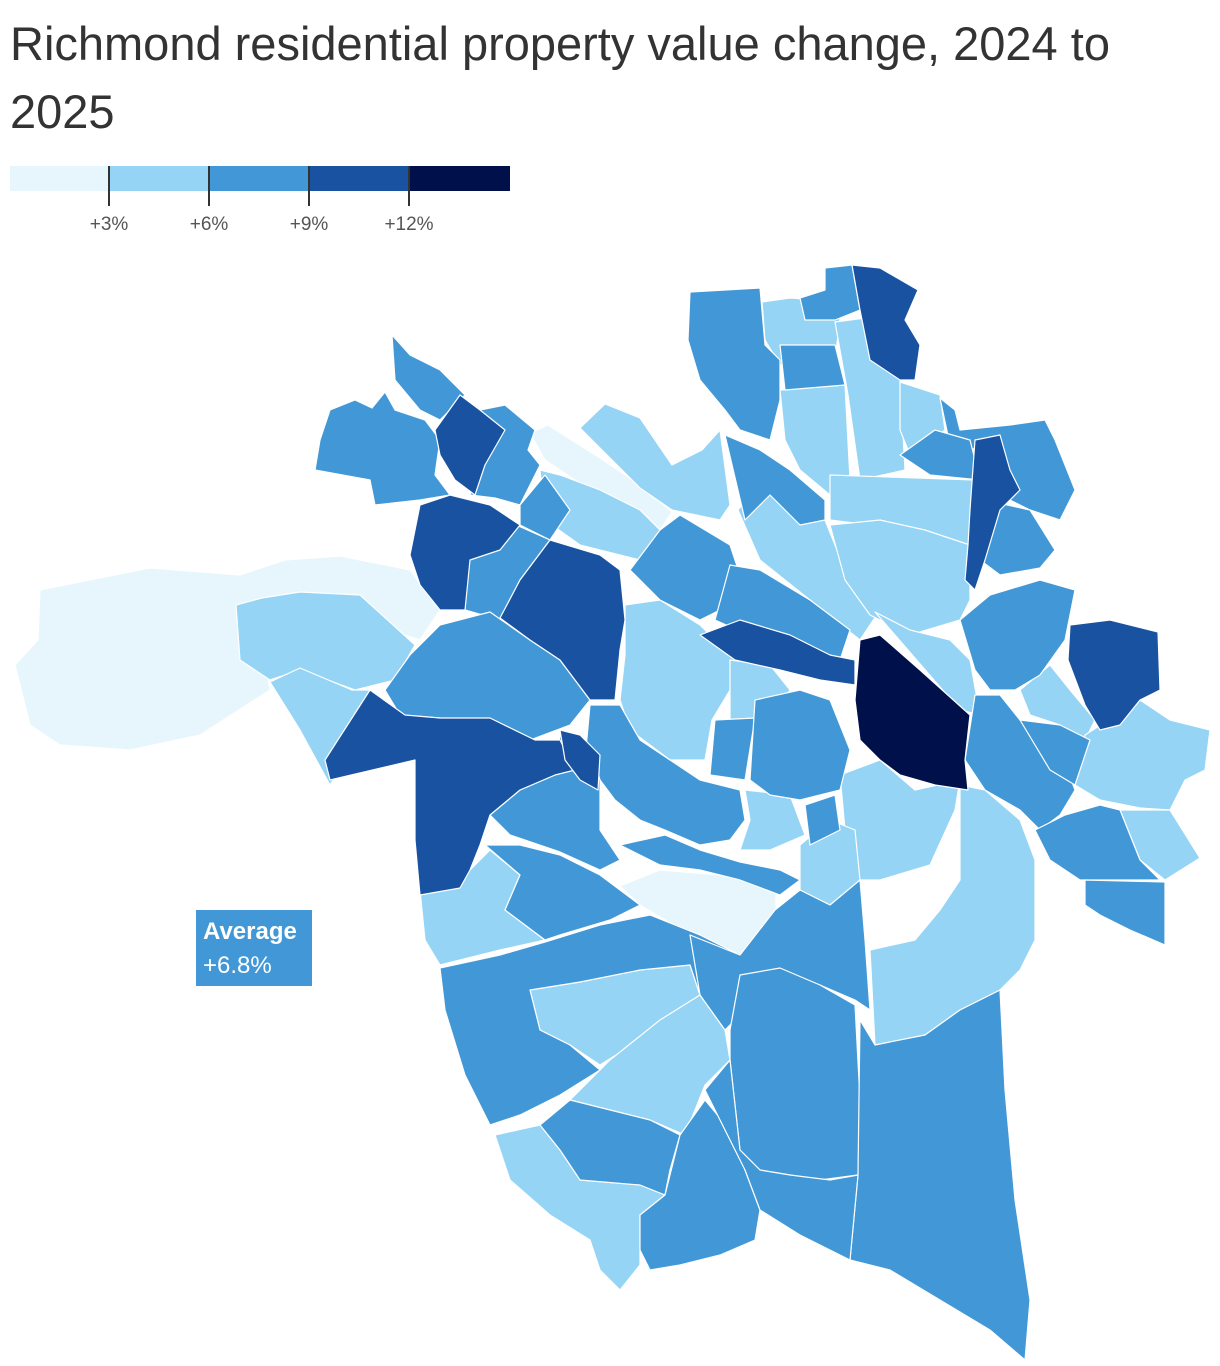 The width and height of the screenshot is (1220, 1366). I want to click on legend-tick-label: +6%, so click(209, 224).